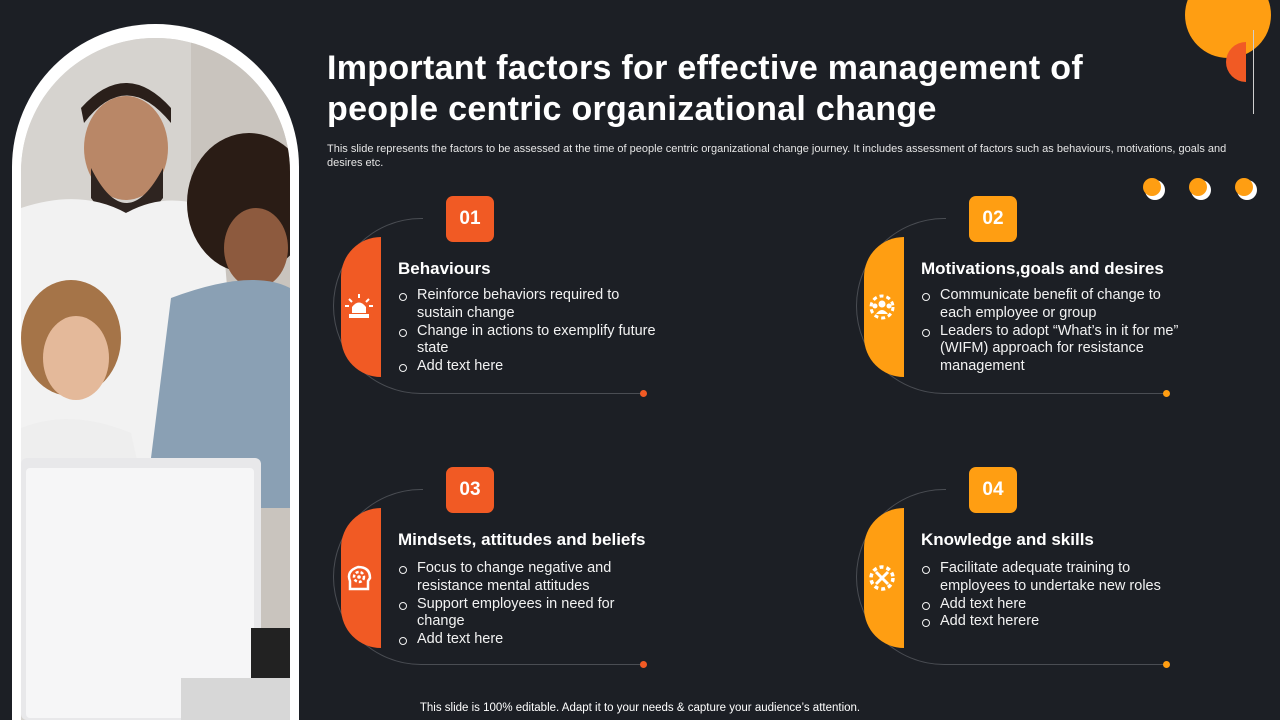 The width and height of the screenshot is (1280, 720). Describe the element at coordinates (882, 578) in the screenshot. I see `tools-gear-icon` at that location.